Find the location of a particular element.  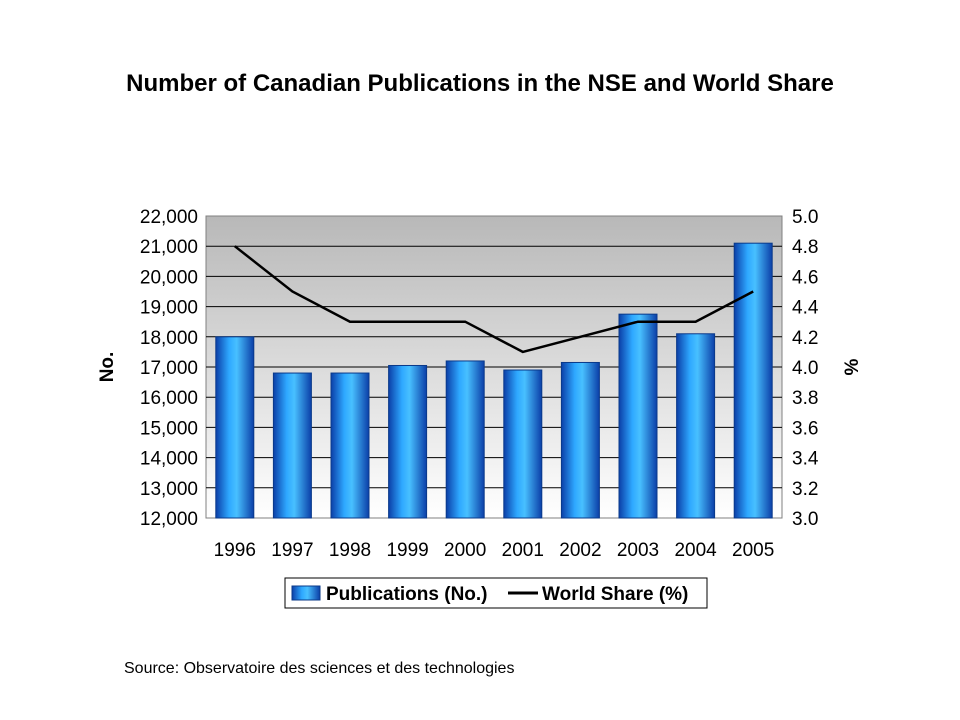

legend-box is located at coordinates (496, 593).